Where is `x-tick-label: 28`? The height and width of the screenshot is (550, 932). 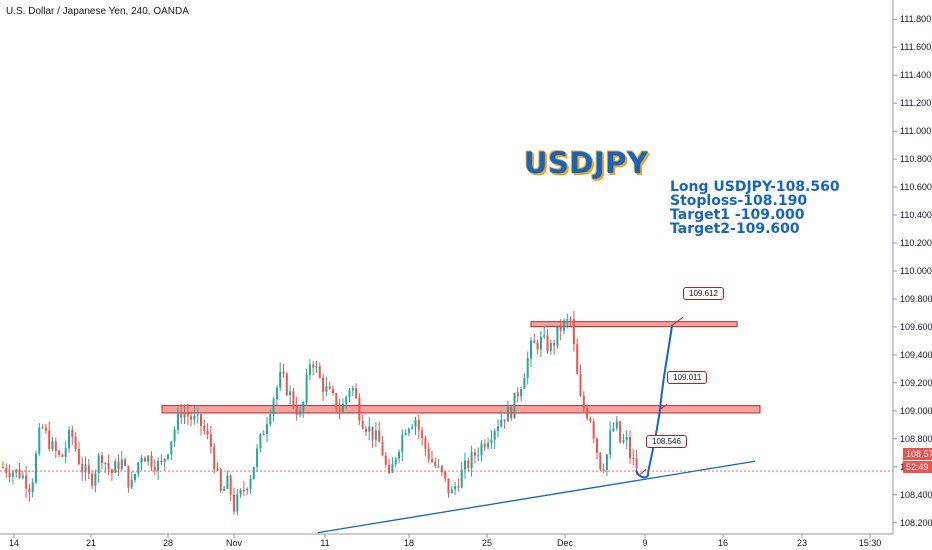 x-tick-label: 28 is located at coordinates (168, 543).